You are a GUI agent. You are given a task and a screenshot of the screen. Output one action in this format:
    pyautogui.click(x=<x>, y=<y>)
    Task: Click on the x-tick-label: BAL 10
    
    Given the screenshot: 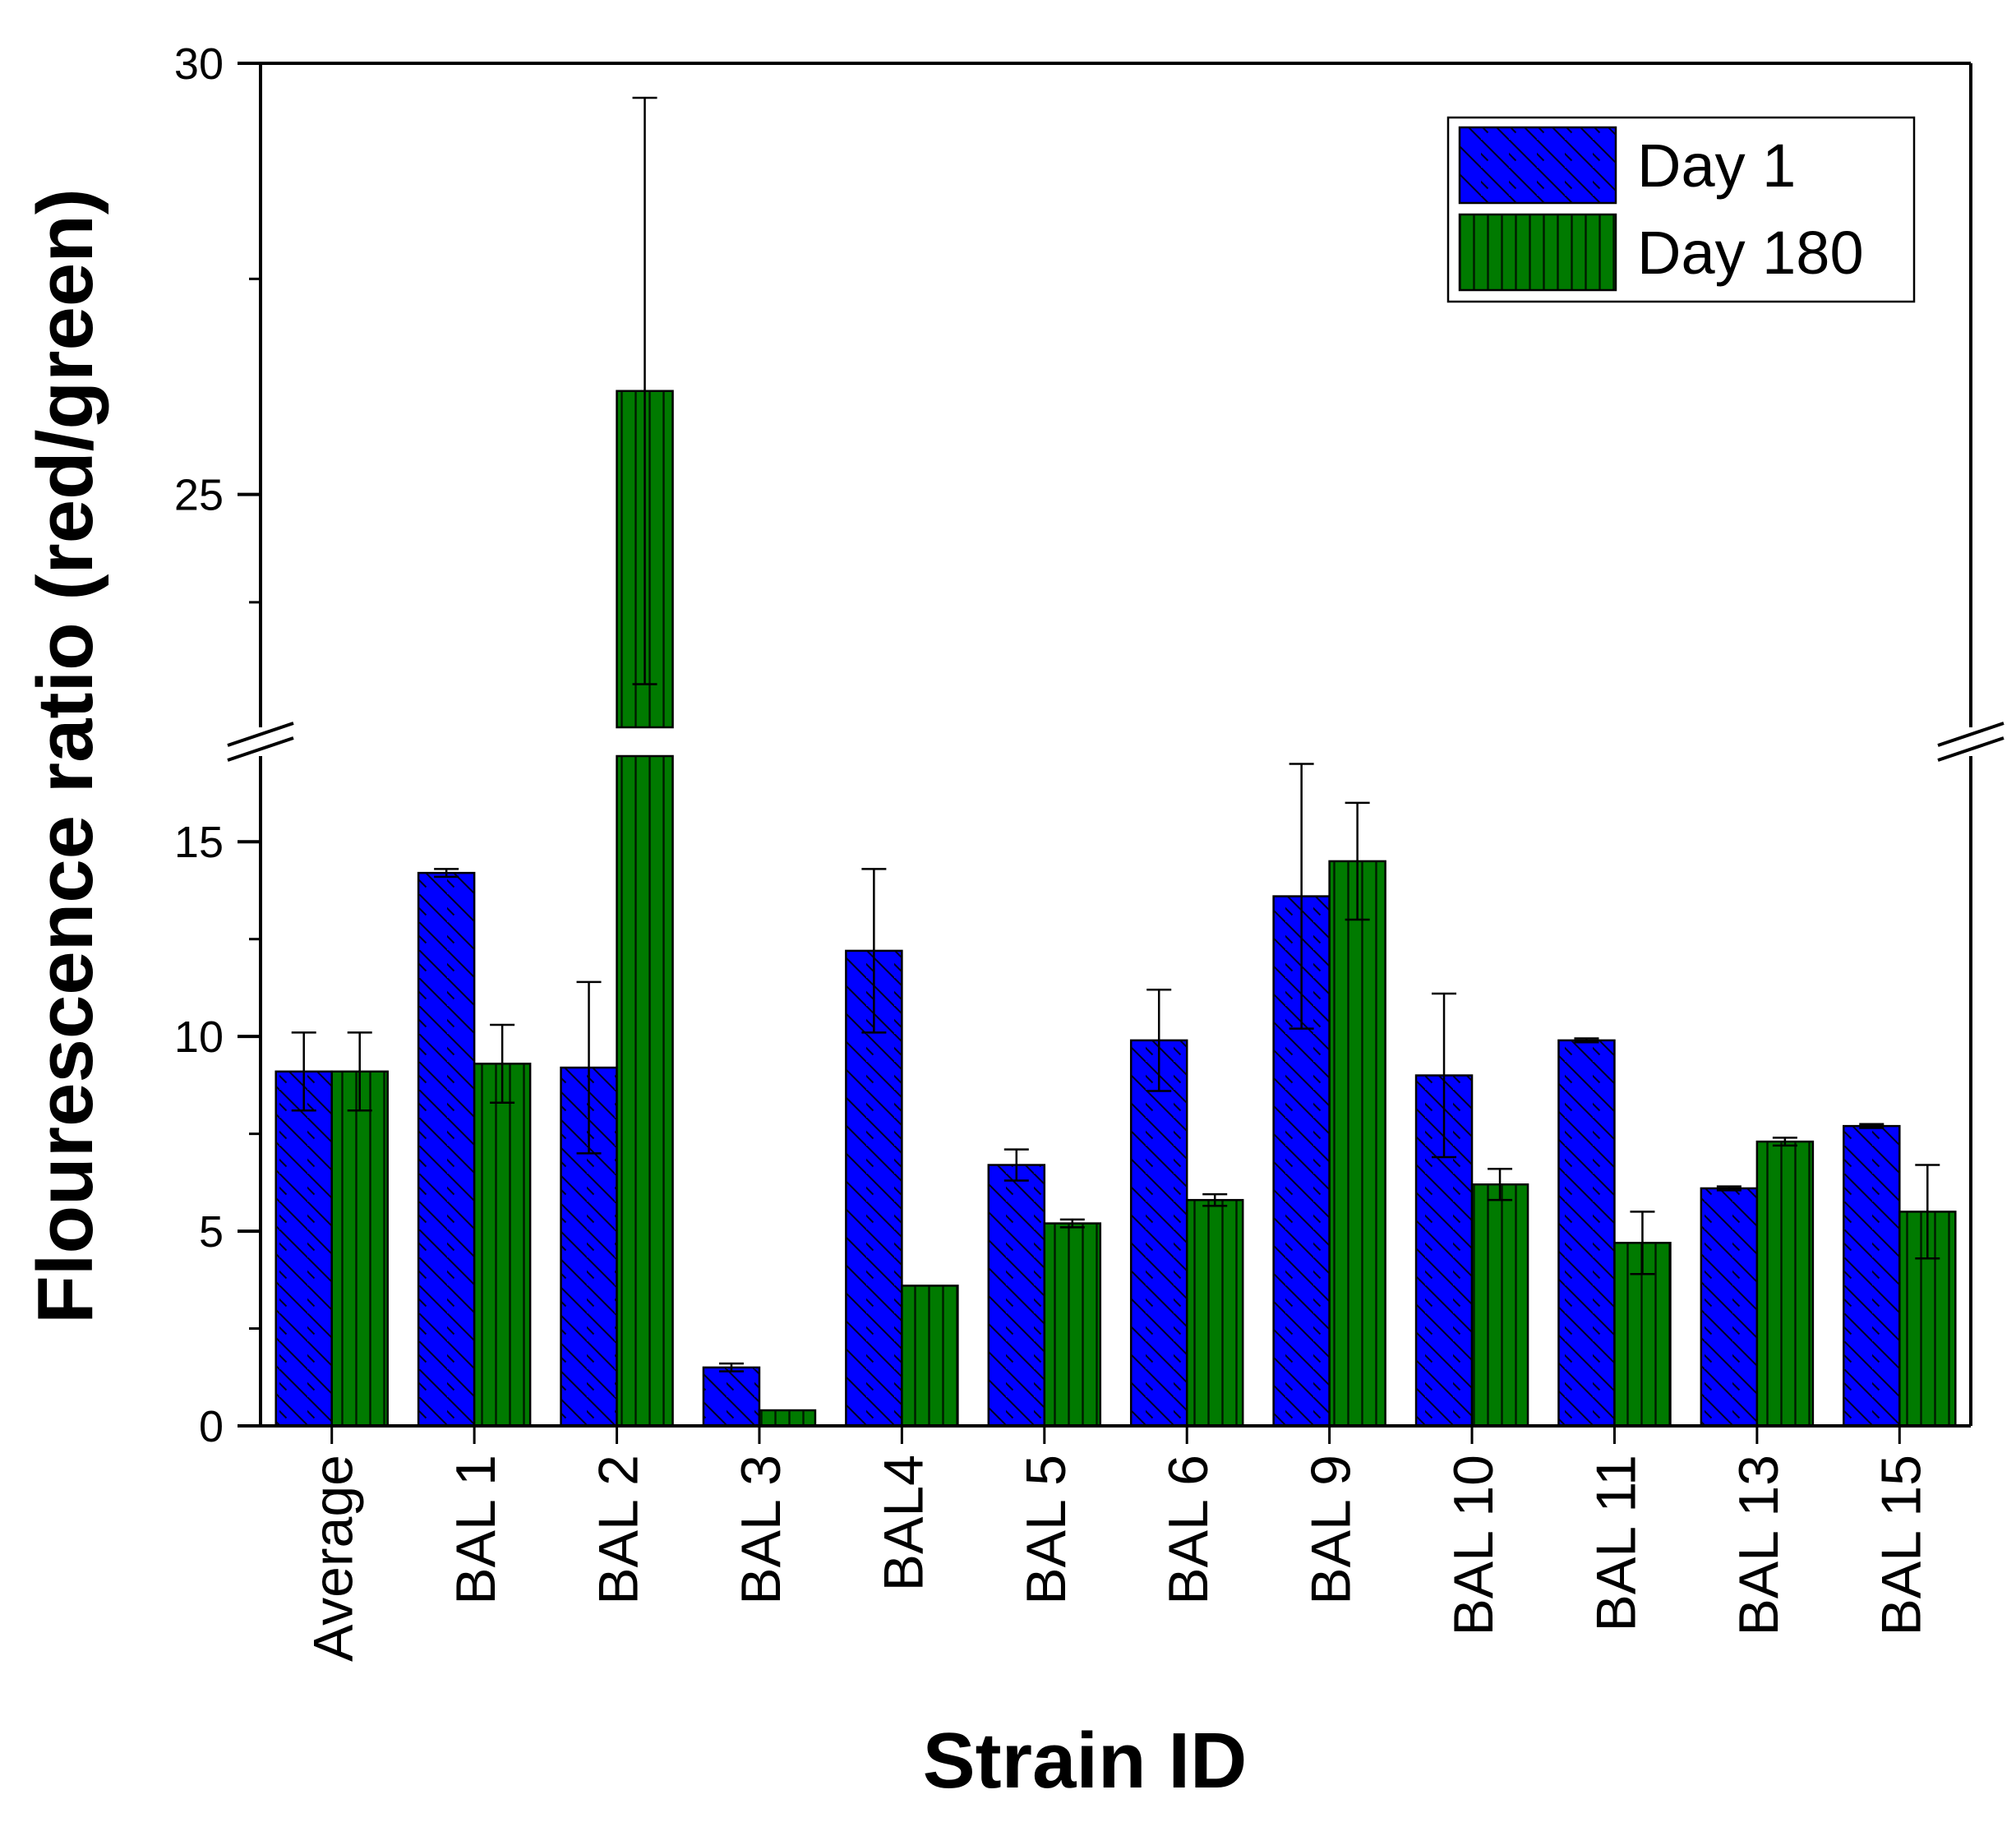 What is the action you would take?
    pyautogui.click(x=1473, y=1546)
    